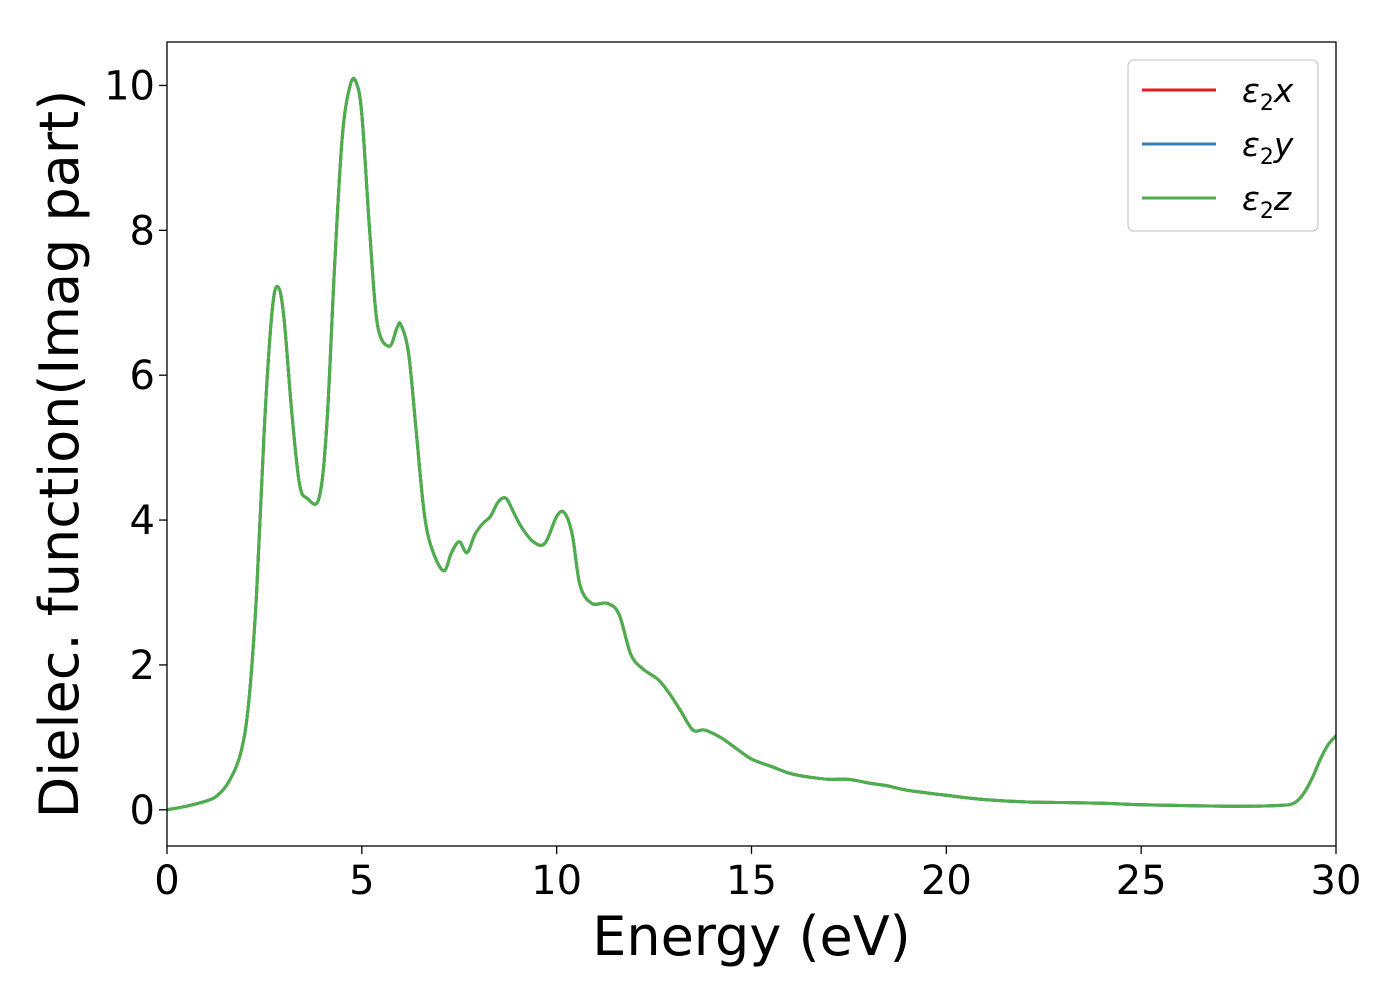 The image size is (1400, 1005). Describe the element at coordinates (1283, 144) in the screenshot. I see `legend-axis: y` at that location.